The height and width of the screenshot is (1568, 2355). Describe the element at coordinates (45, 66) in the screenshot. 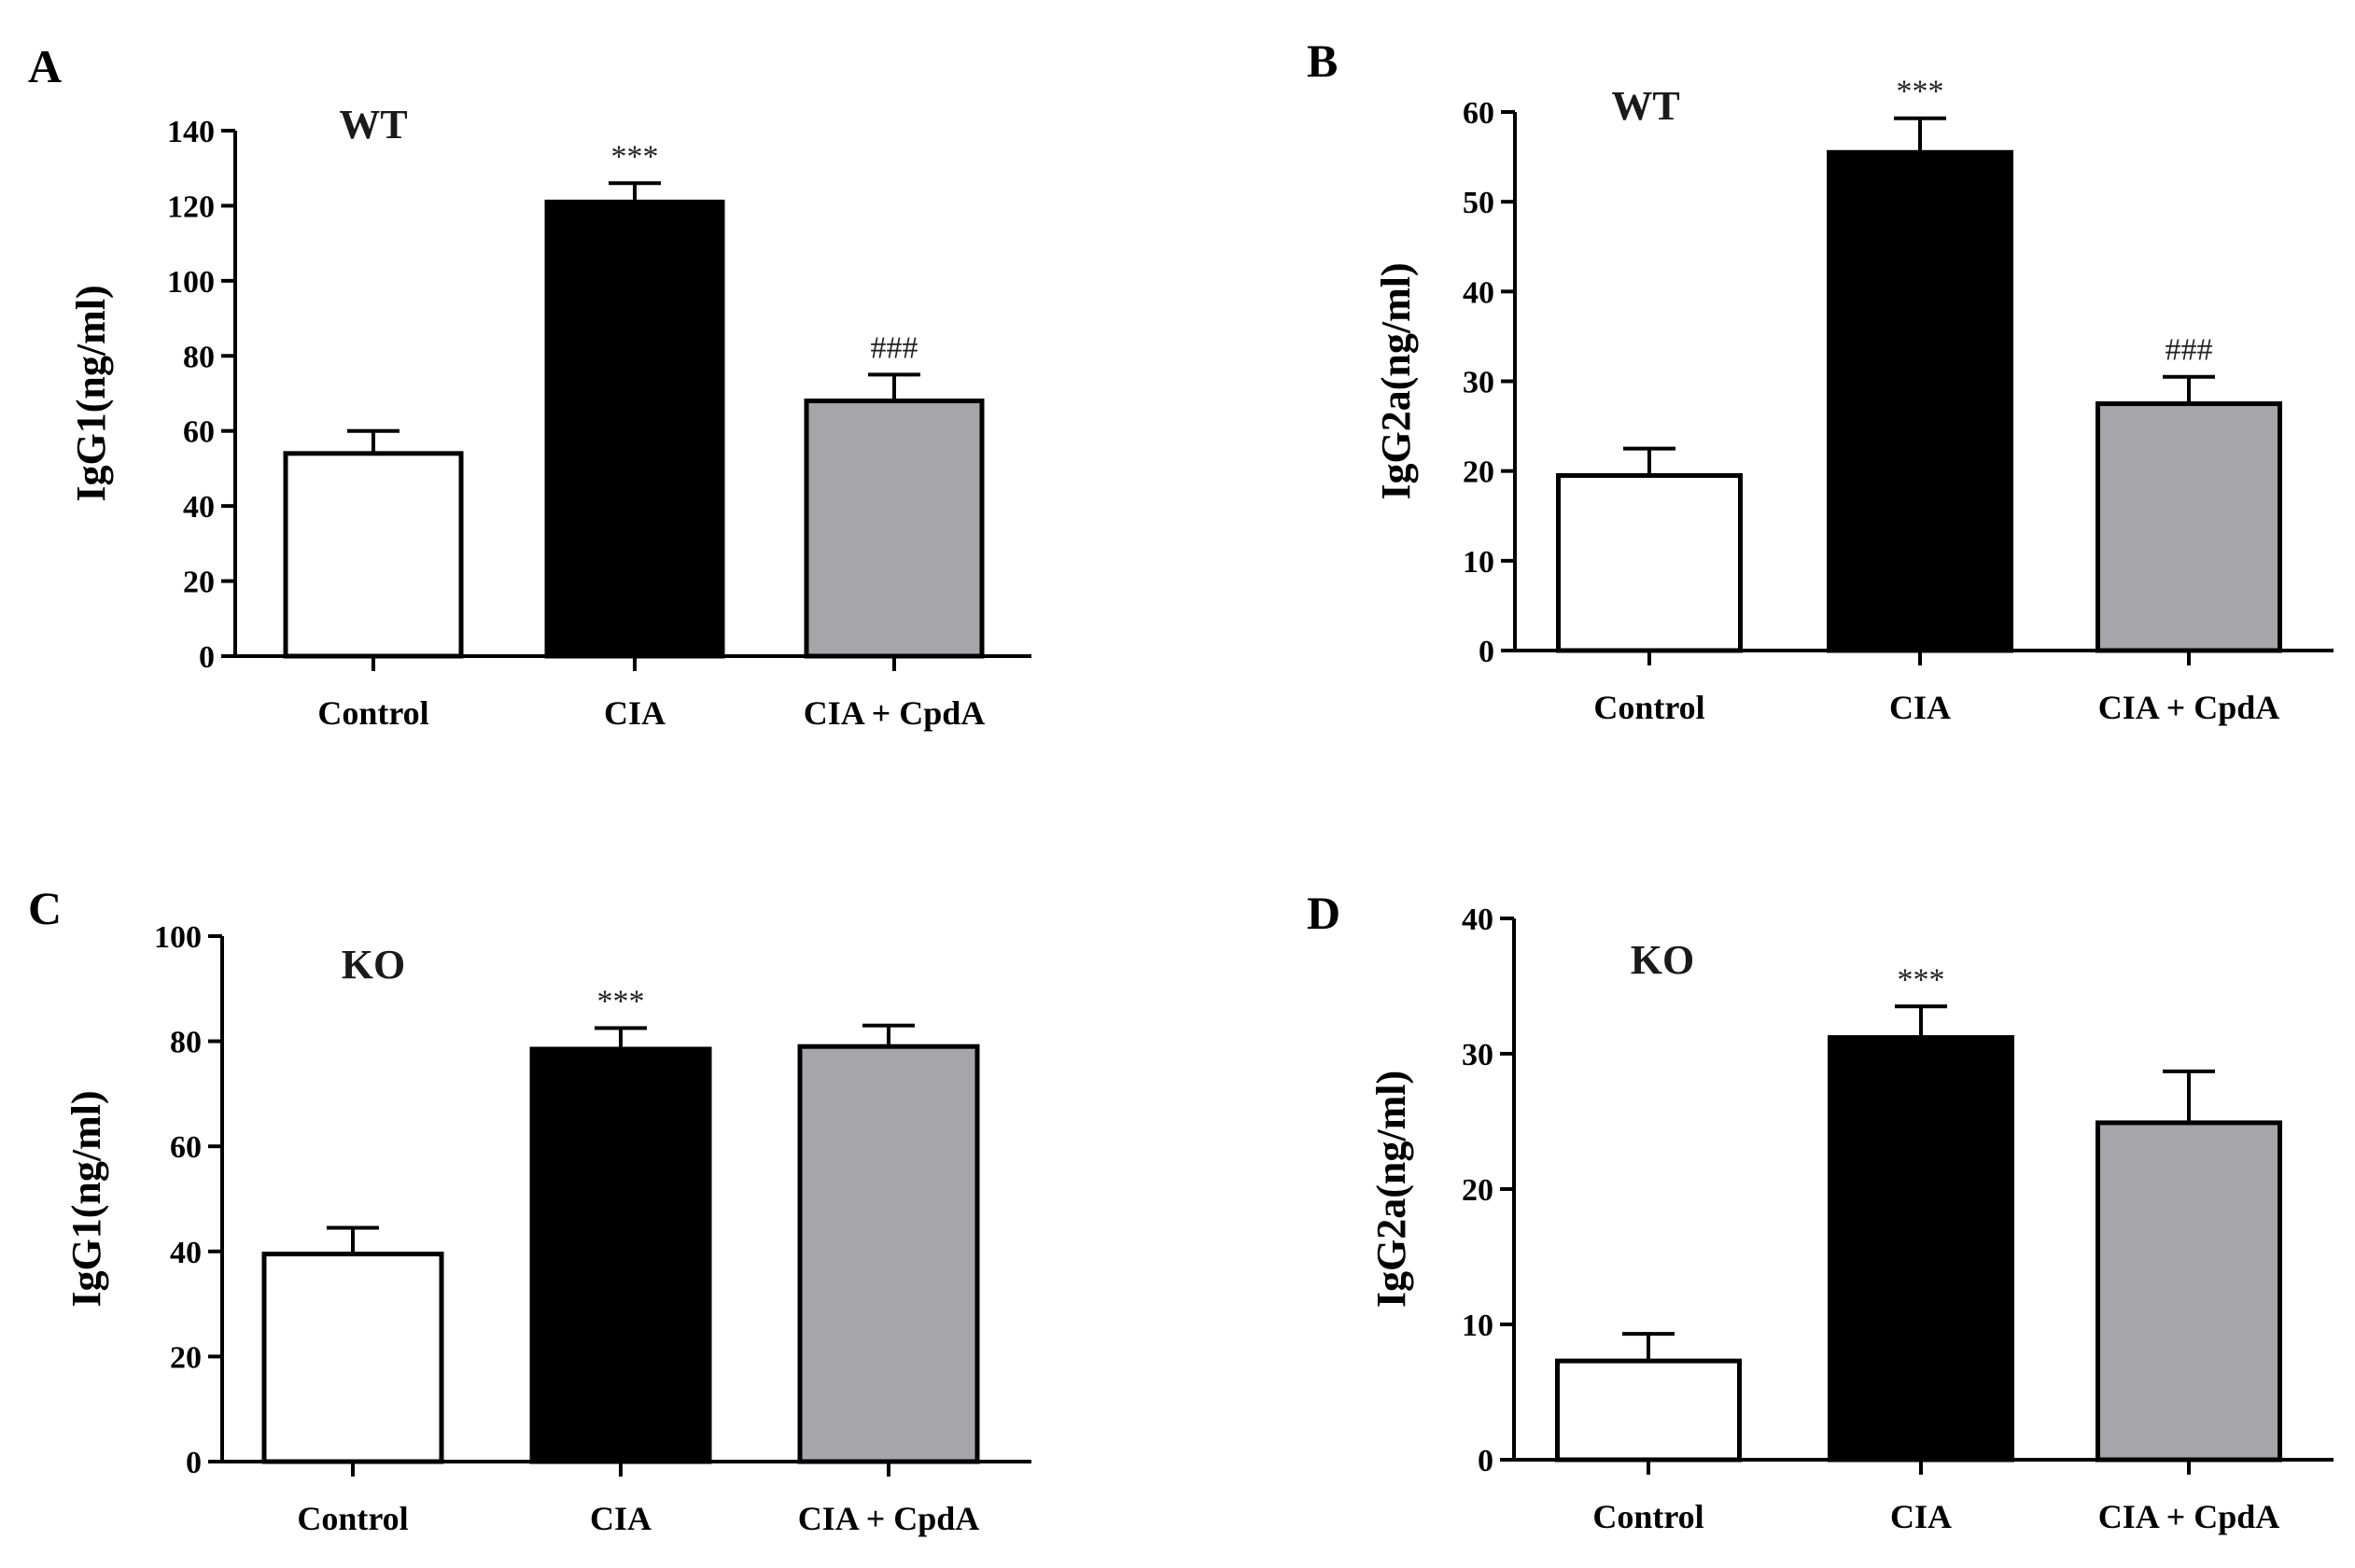

I see `panel-a-letter: A` at that location.